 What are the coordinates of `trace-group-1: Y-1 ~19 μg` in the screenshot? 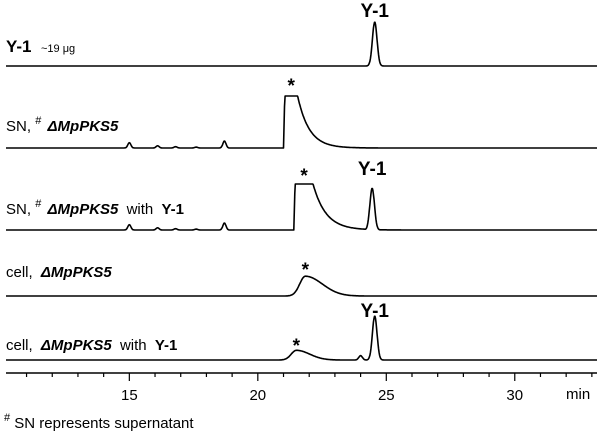 It's located at (301, 44).